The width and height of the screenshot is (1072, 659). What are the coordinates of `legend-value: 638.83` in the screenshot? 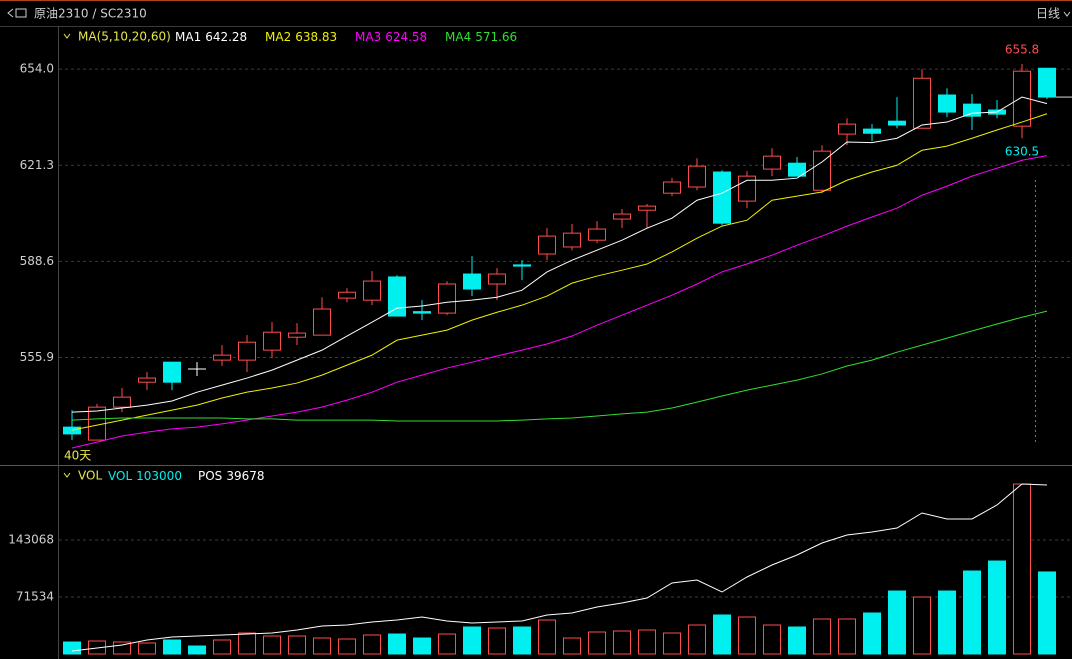 It's located at (316, 37).